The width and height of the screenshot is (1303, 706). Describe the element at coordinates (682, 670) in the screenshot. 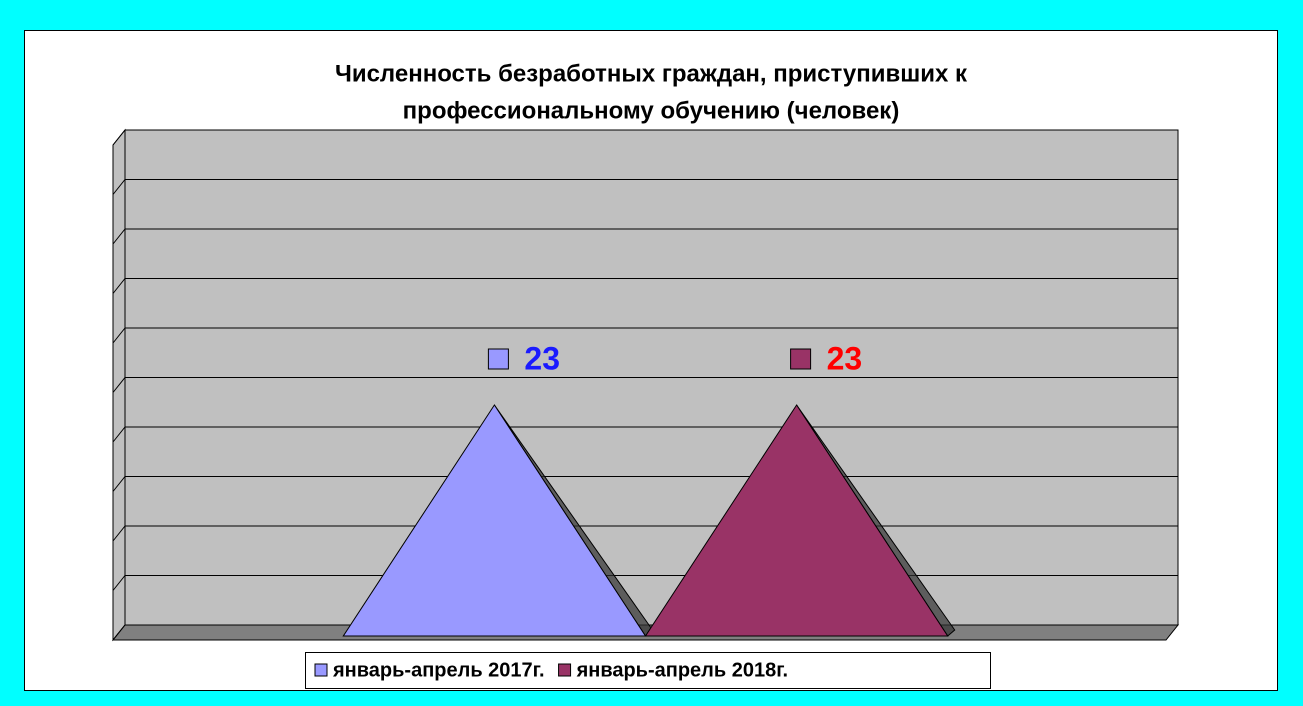

I see `legend-label: январь-апрель 2018г.` at that location.